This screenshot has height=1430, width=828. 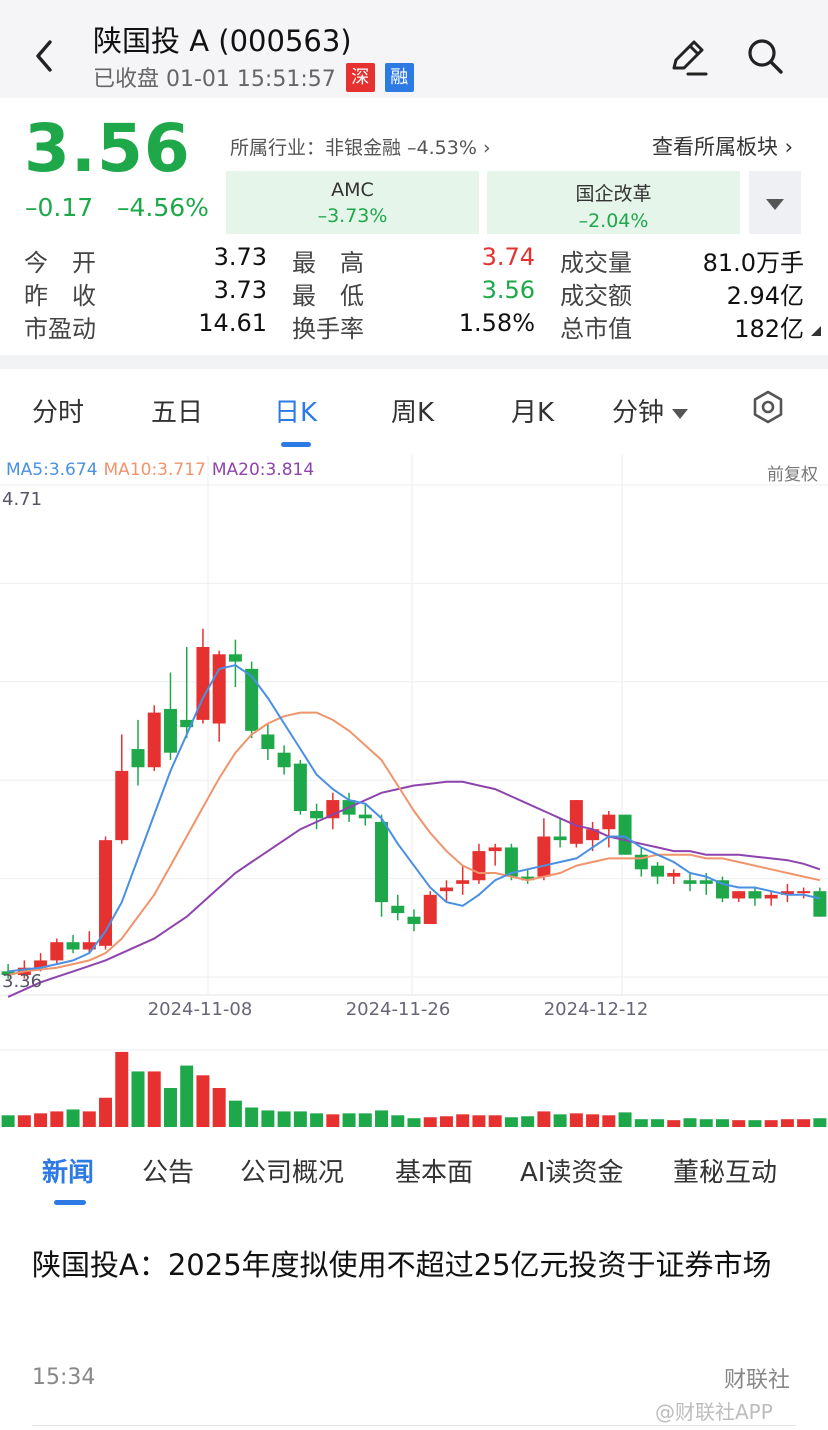 What do you see at coordinates (154, 470) in the screenshot?
I see `ma10-label: MA10:3.717` at bounding box center [154, 470].